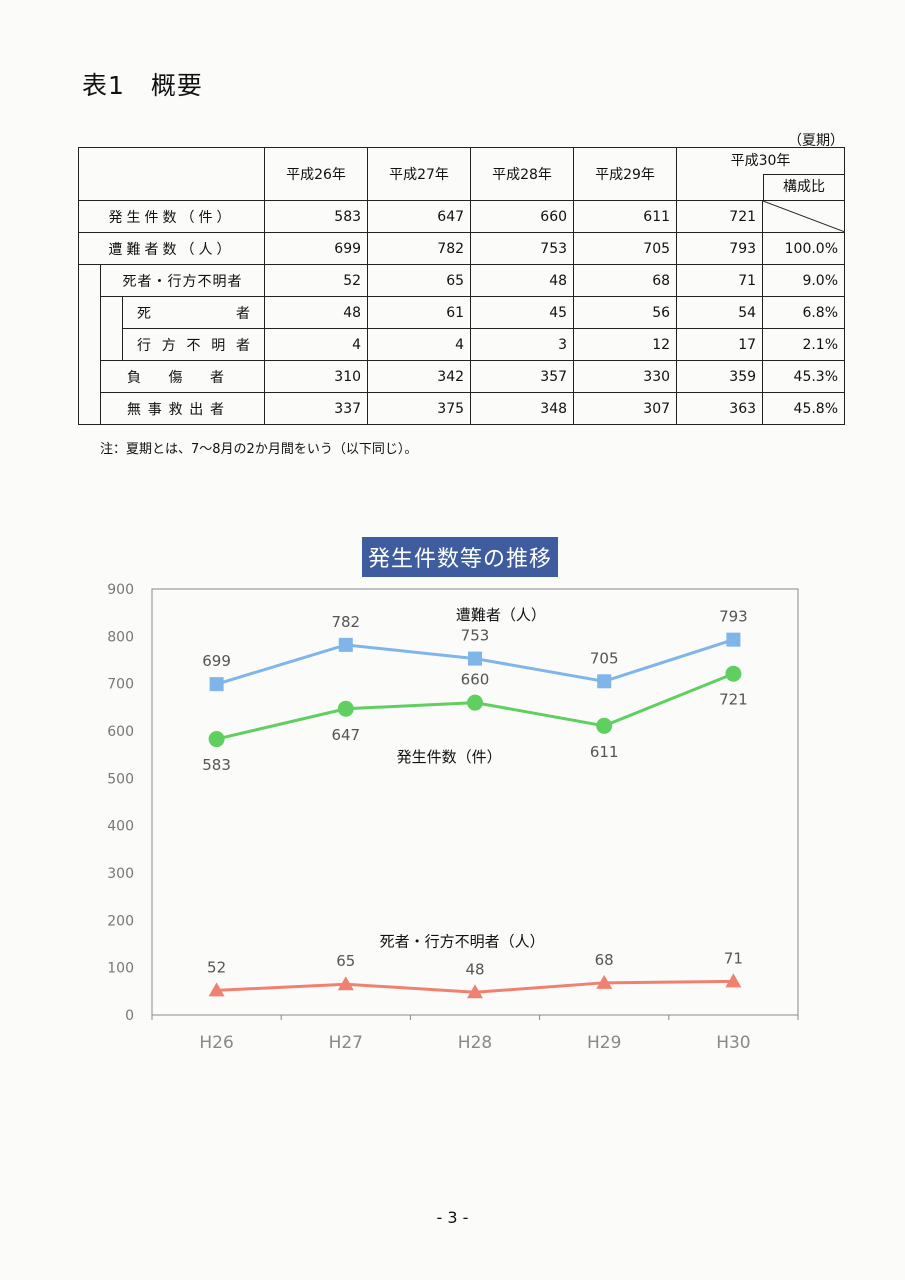 The width and height of the screenshot is (905, 1280). Describe the element at coordinates (522, 216) in the screenshot. I see `cell: 660` at that location.